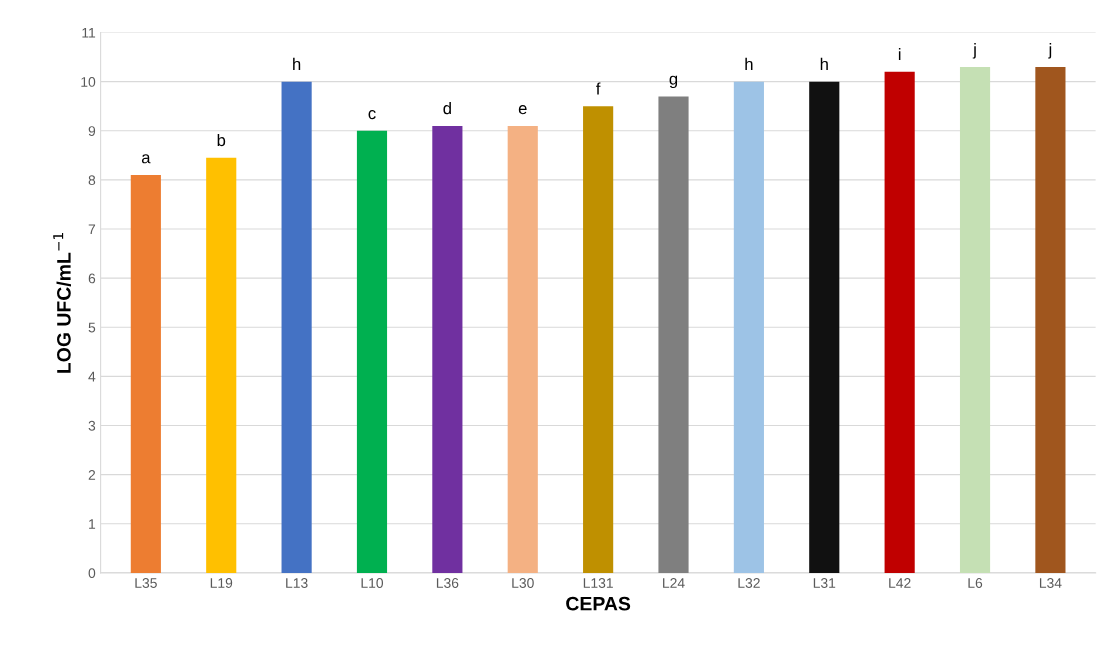 Image resolution: width=1118 pixels, height=651 pixels. I want to click on annotation: a, so click(146, 159).